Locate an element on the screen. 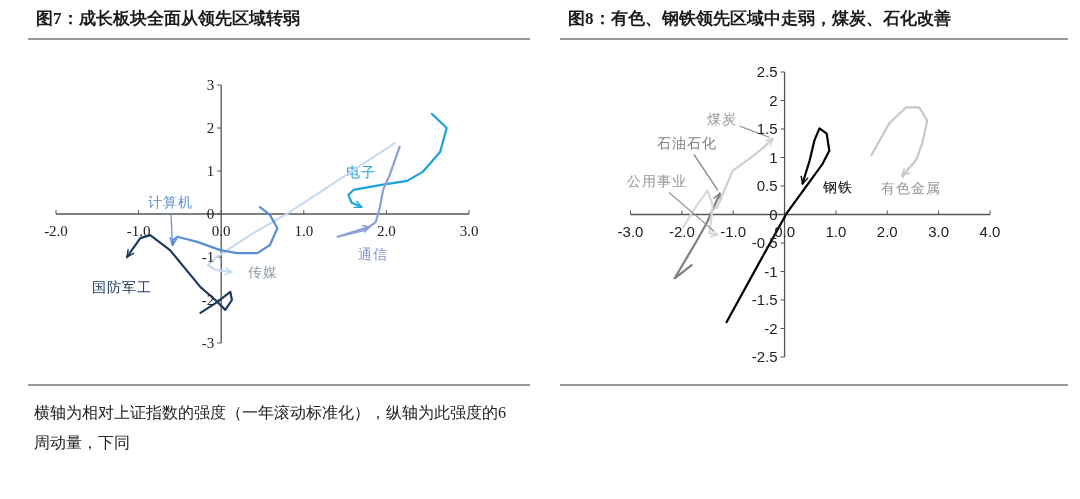  series-label: 公用事业 is located at coordinates (656, 182).